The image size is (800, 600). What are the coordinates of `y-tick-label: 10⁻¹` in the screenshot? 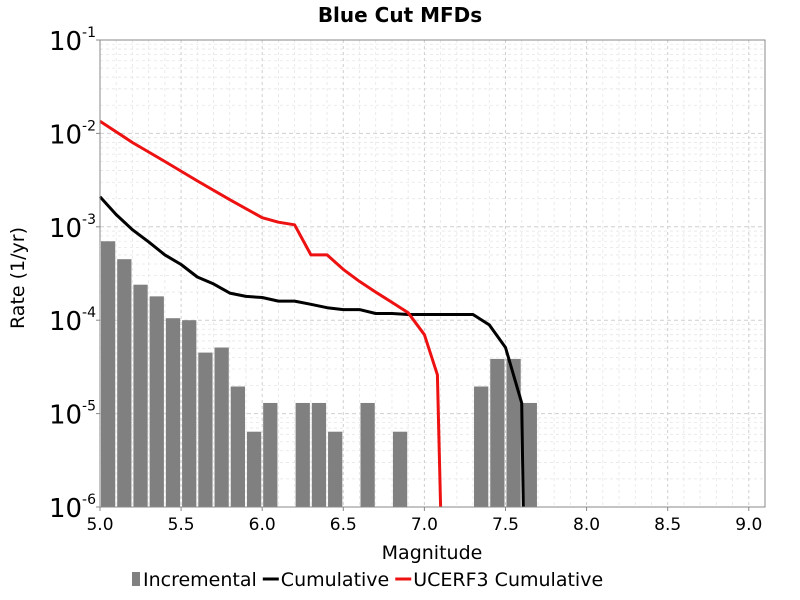 It's located at (72, 41).